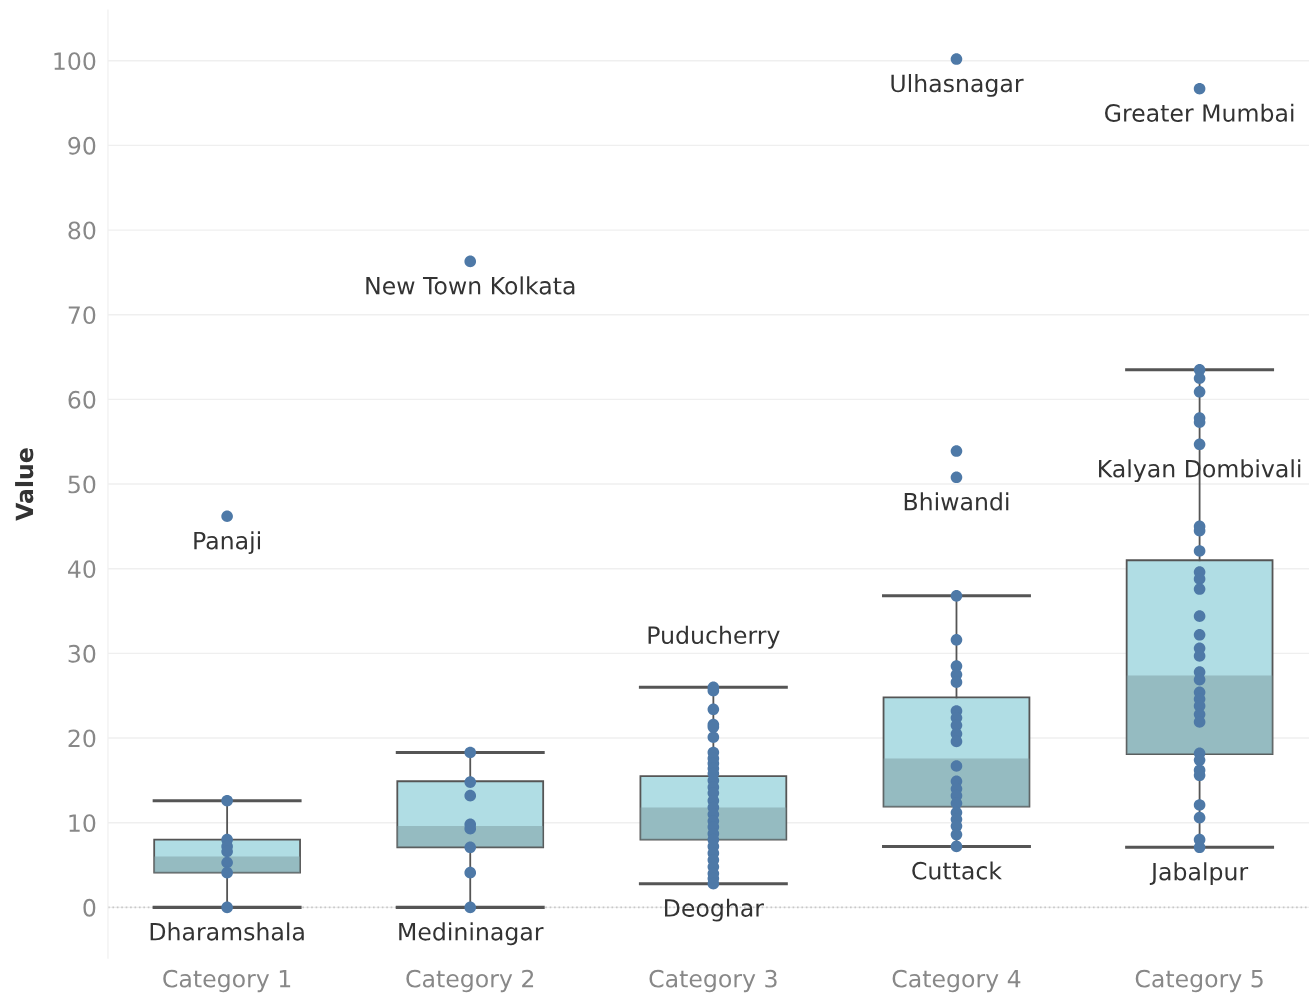 The image size is (1309, 995). What do you see at coordinates (82, 823) in the screenshot?
I see `y-tick-label: 10` at bounding box center [82, 823].